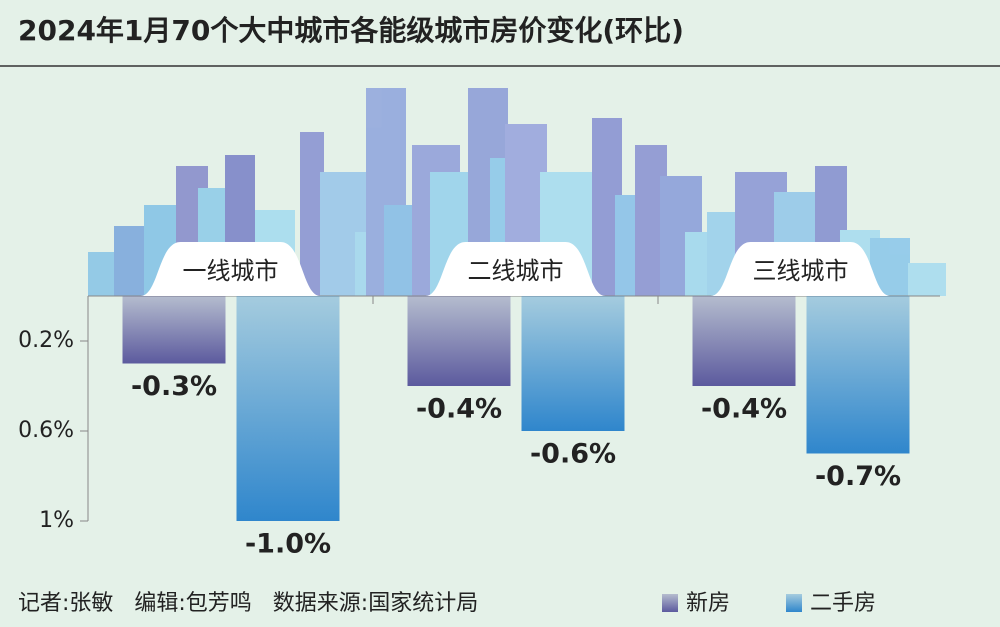 The image size is (1000, 627). I want to click on value-label: -0.3%, so click(174, 386).